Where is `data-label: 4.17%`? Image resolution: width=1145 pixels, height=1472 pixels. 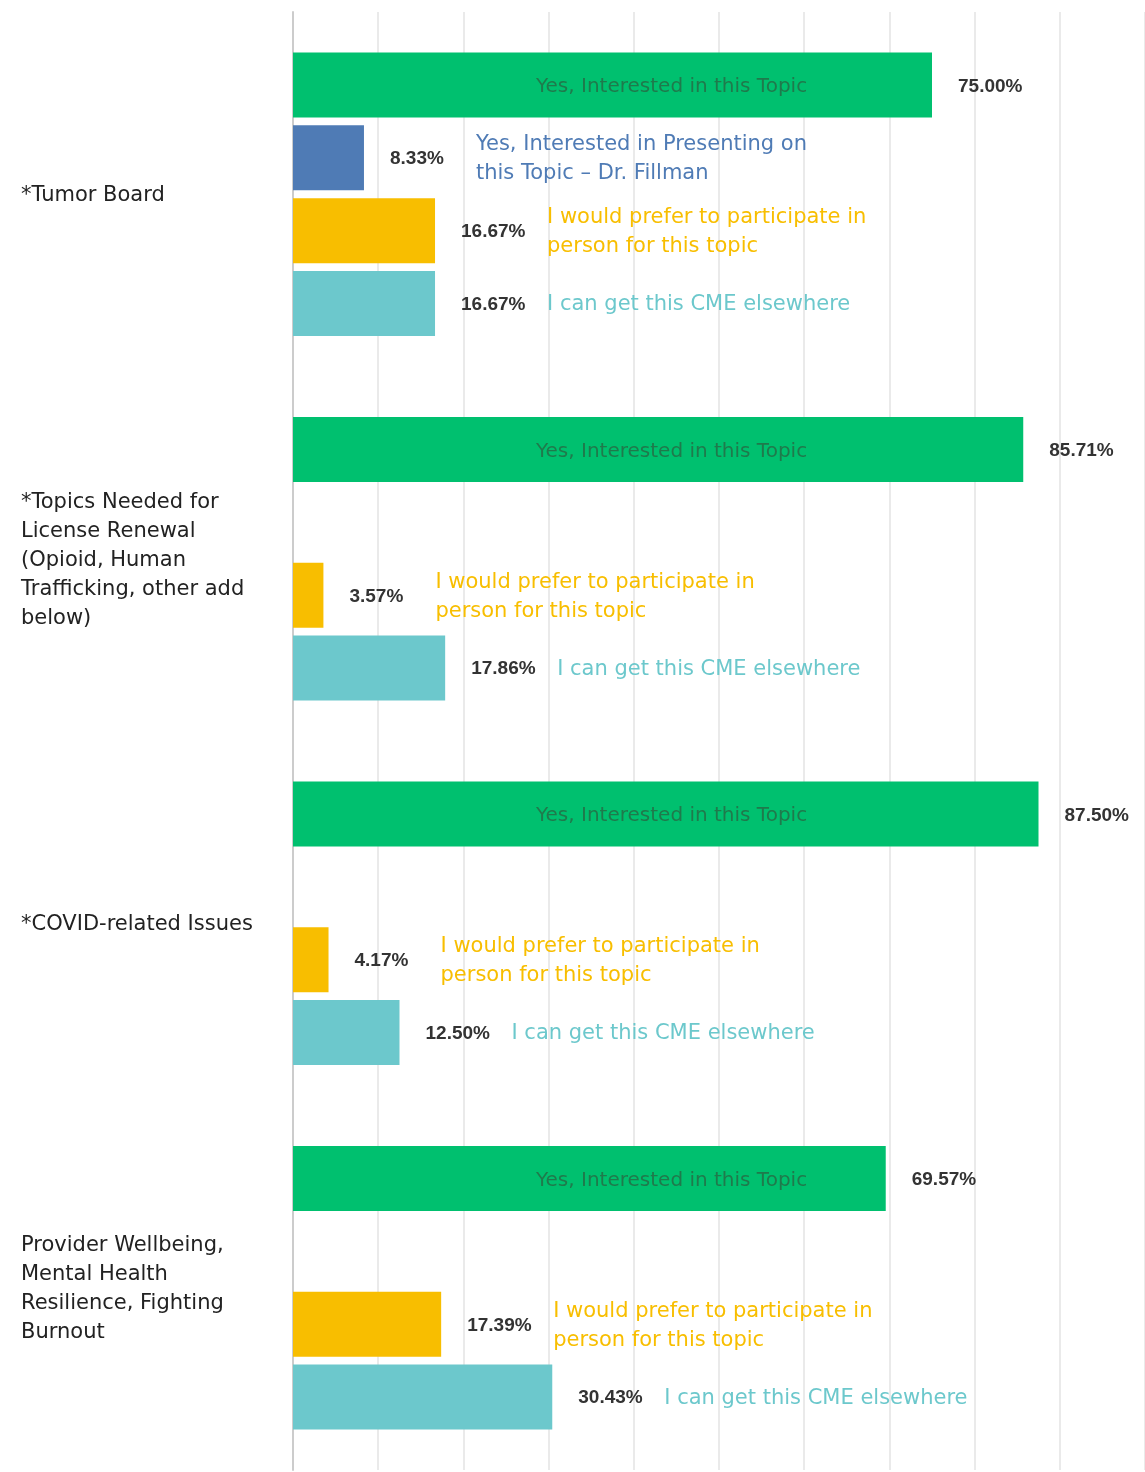
data-label: 4.17% is located at coordinates (381, 960).